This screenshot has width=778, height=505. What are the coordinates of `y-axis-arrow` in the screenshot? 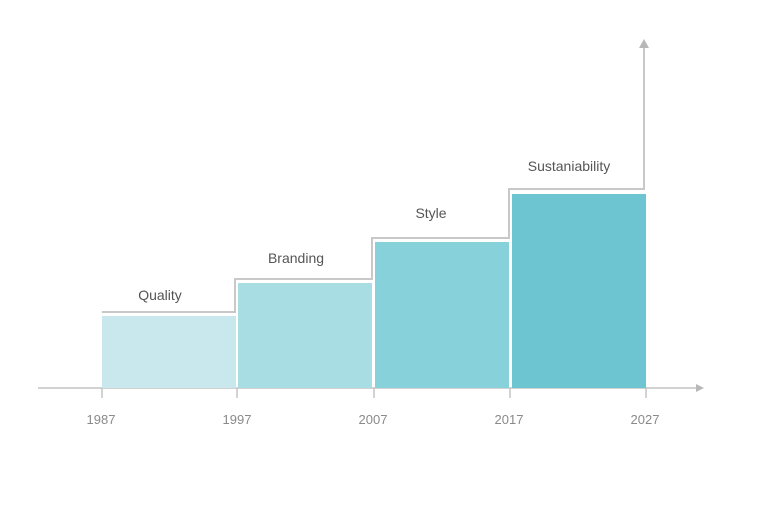 It's located at (644, 43).